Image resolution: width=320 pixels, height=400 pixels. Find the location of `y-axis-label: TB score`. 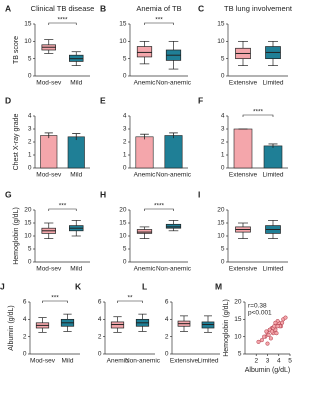

y-axis-label: TB score is located at coordinates (16, 50).